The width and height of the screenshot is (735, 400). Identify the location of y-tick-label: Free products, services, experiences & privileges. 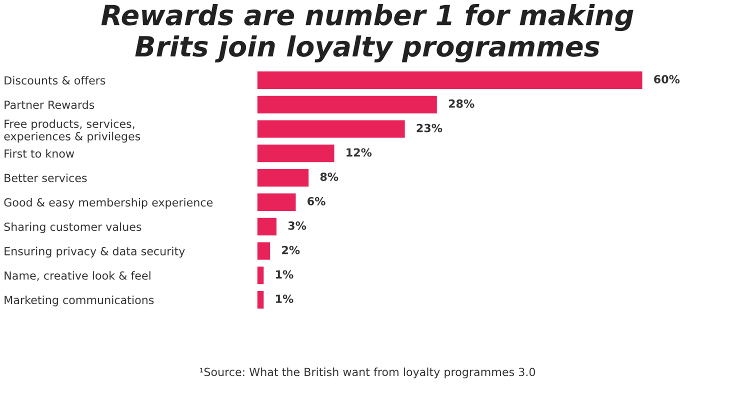
(72, 131).